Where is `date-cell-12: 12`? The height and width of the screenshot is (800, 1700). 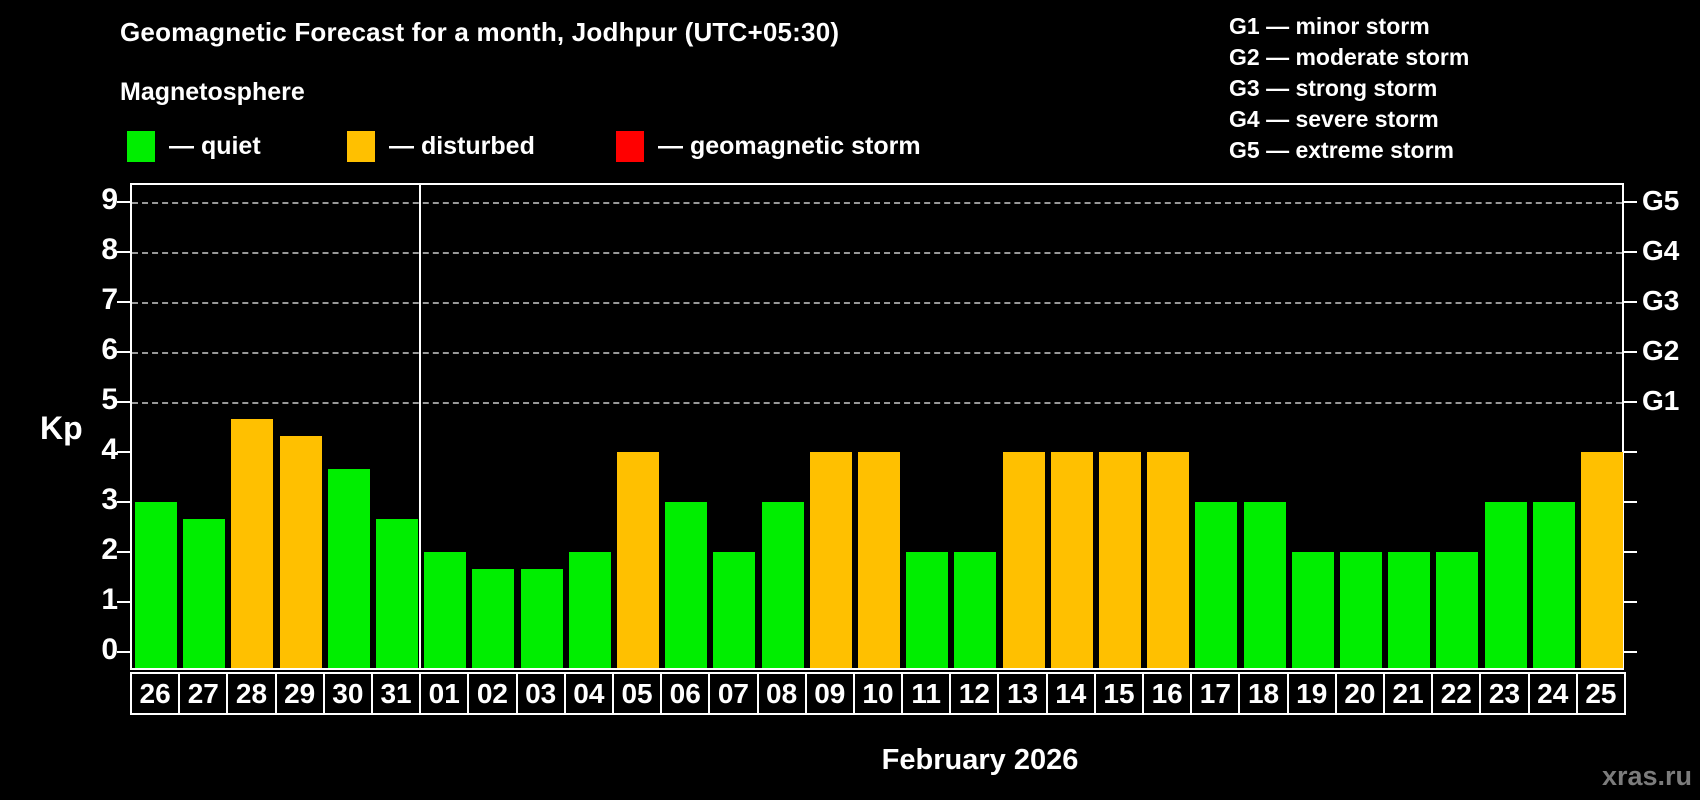 date-cell-12: 12 is located at coordinates (974, 693).